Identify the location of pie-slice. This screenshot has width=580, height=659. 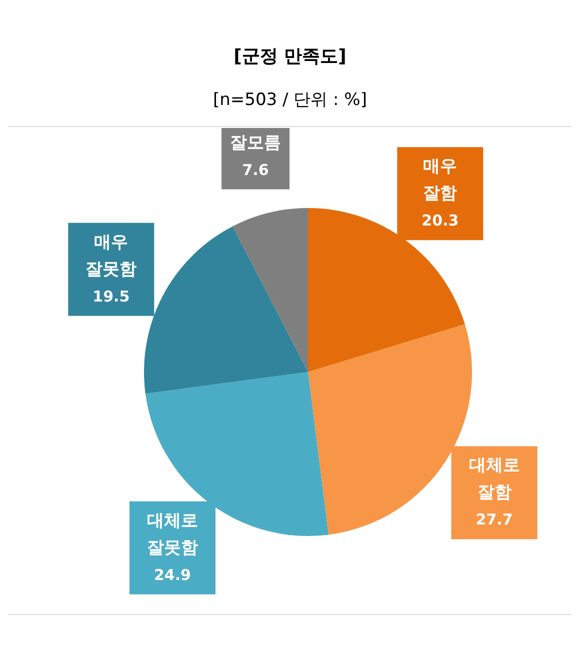
(270, 290).